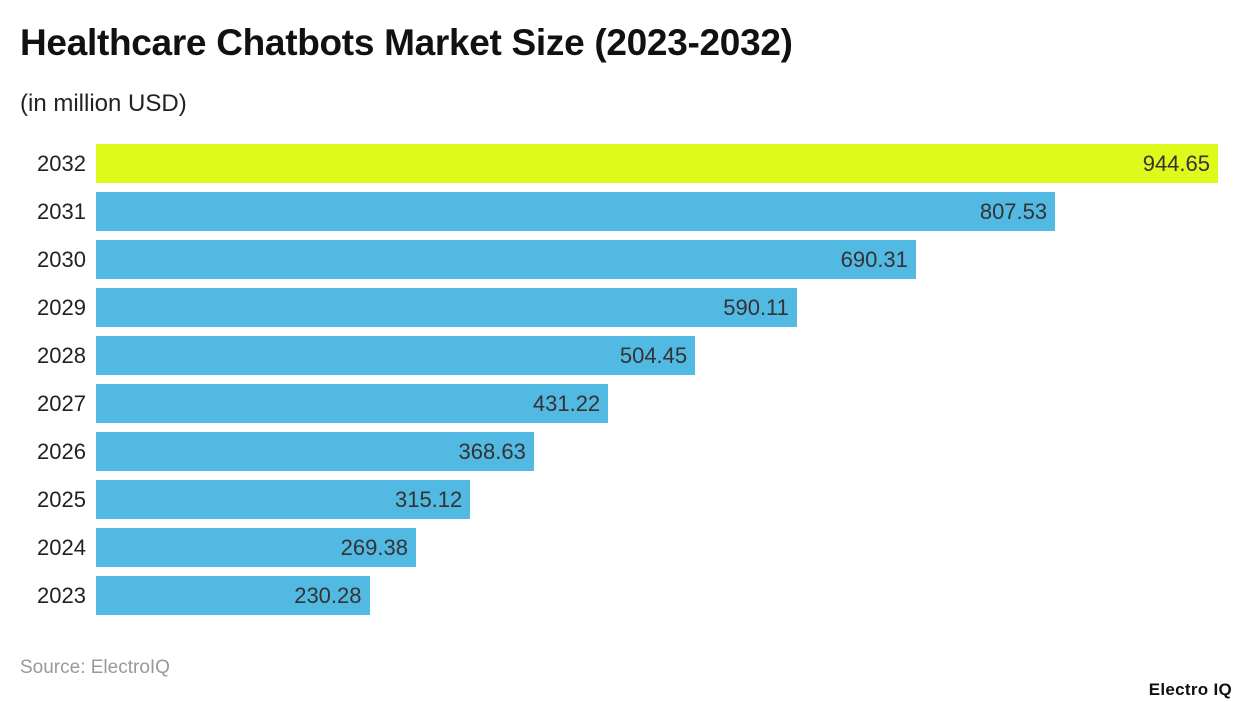  What do you see at coordinates (61, 259) in the screenshot?
I see `category-label: 2030` at bounding box center [61, 259].